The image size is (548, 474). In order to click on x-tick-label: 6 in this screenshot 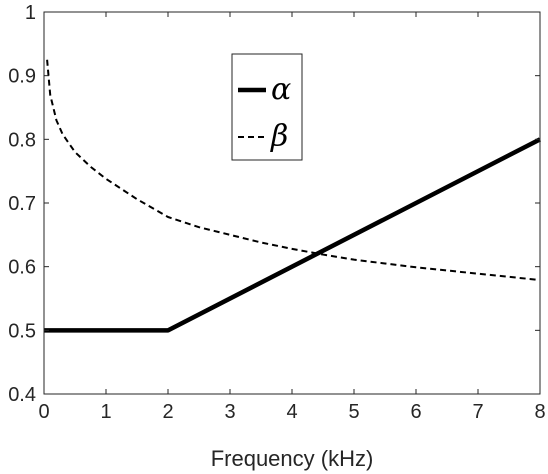, I will do `click(415, 412)`.